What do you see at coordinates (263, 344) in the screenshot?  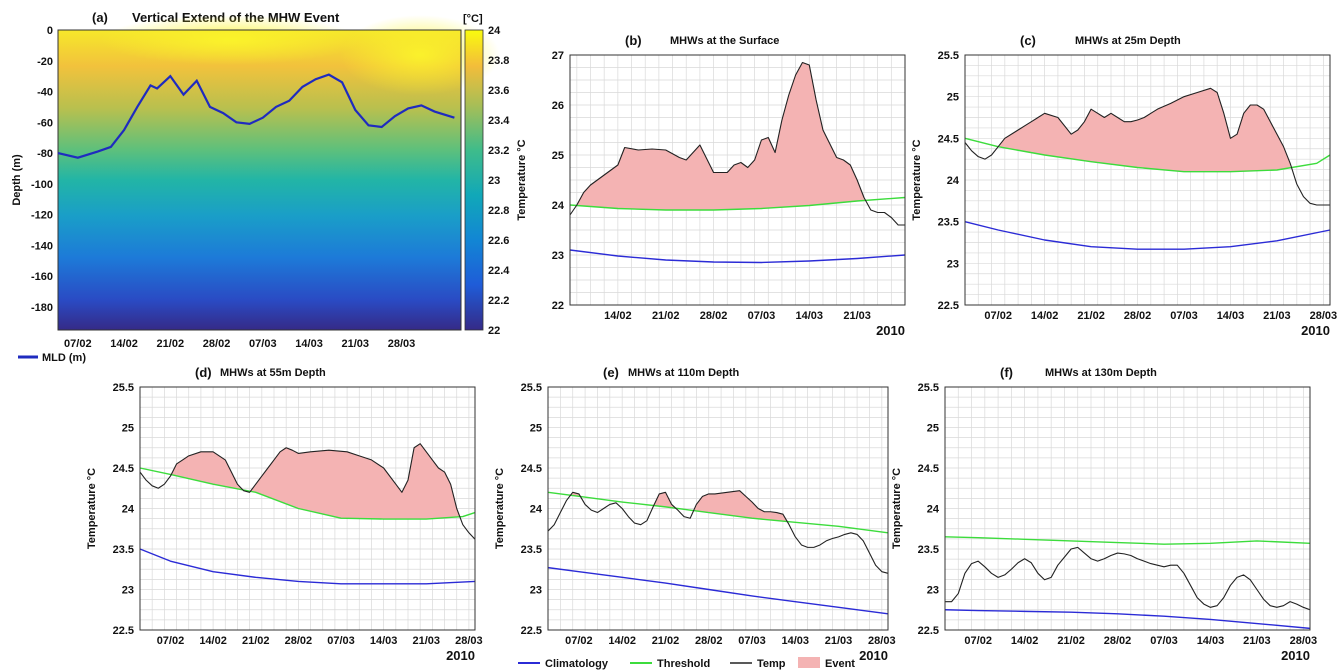 I see `panel-a-xtick-label: 07/03` at bounding box center [263, 344].